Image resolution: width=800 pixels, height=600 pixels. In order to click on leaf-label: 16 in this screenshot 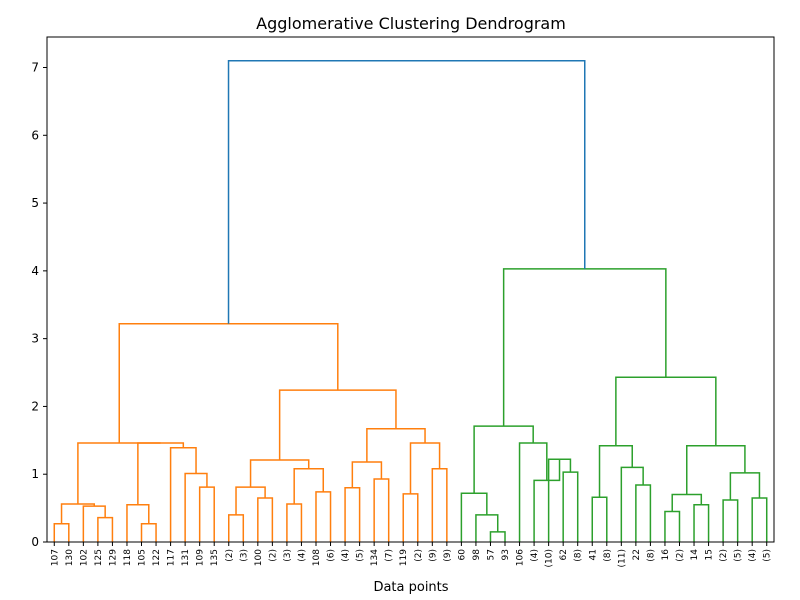, I will do `click(666, 555)`.